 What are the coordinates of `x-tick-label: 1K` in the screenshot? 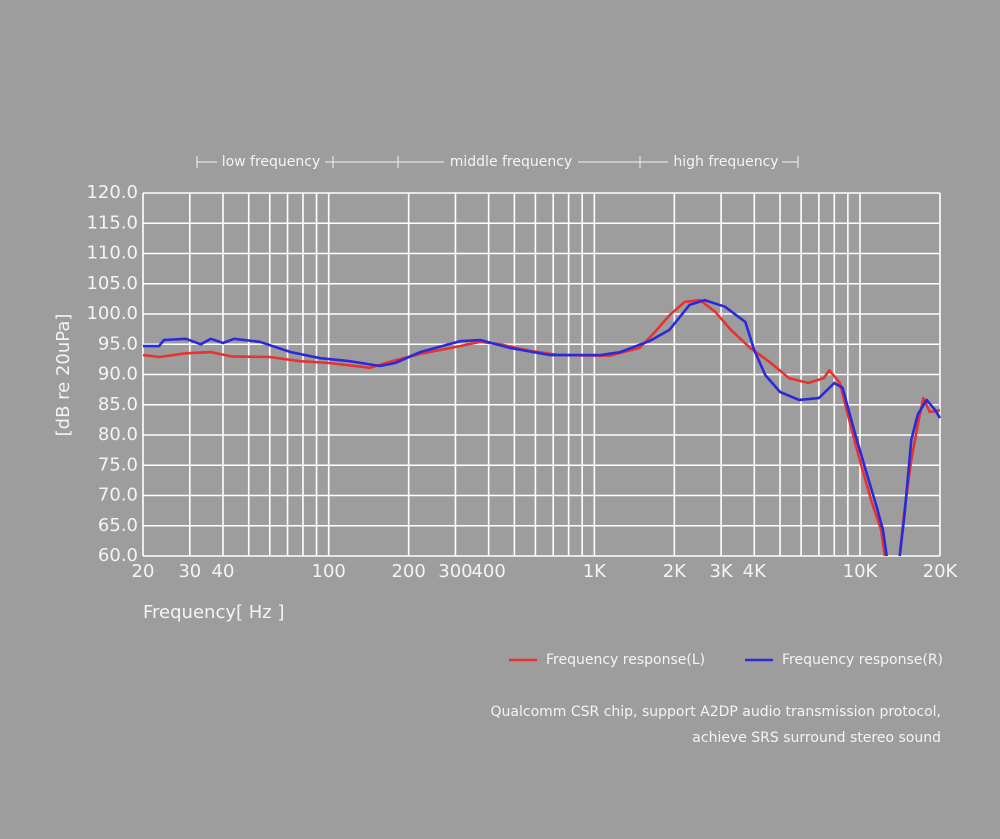 It's located at (595, 571).